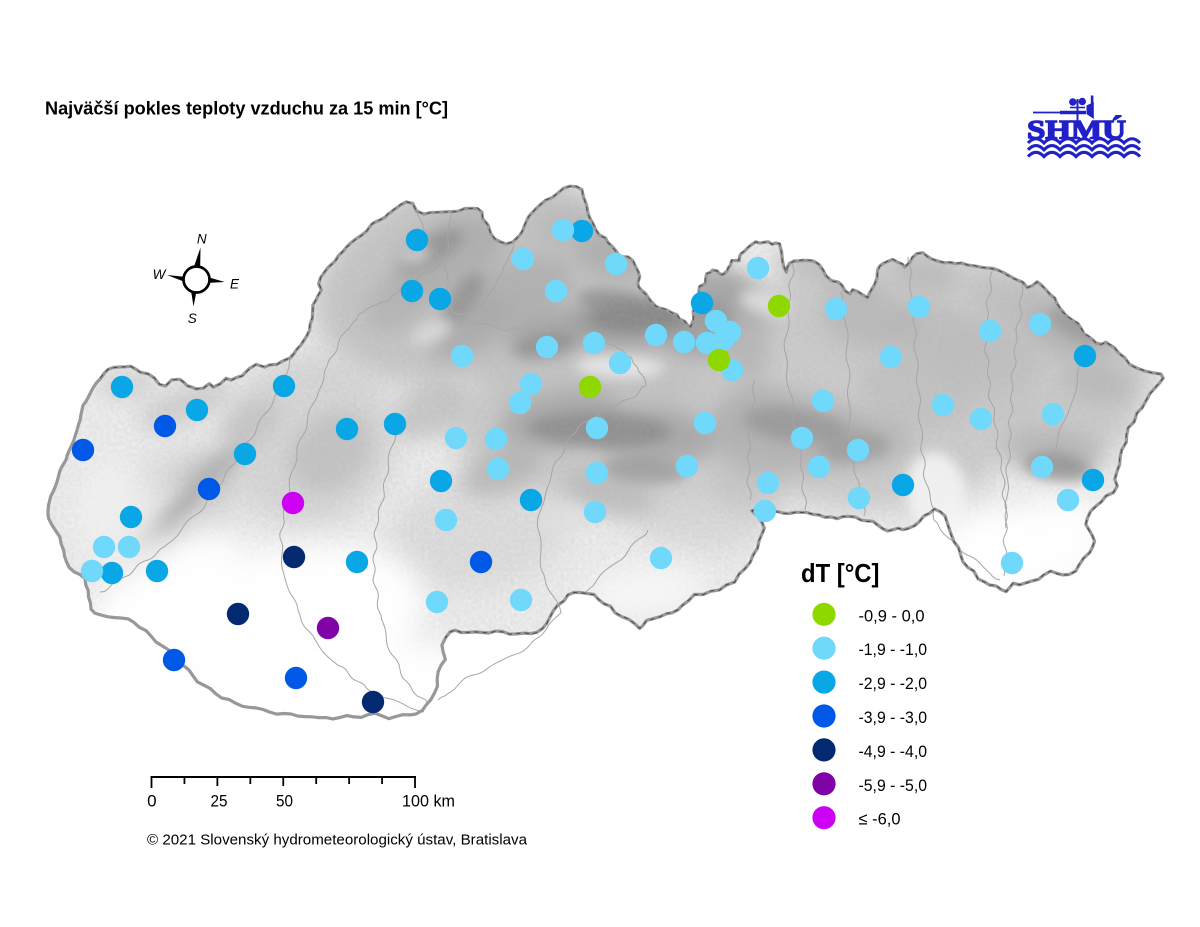 This screenshot has width=1200, height=927. Describe the element at coordinates (840, 573) in the screenshot. I see `svg-text: dT [°C]` at that location.